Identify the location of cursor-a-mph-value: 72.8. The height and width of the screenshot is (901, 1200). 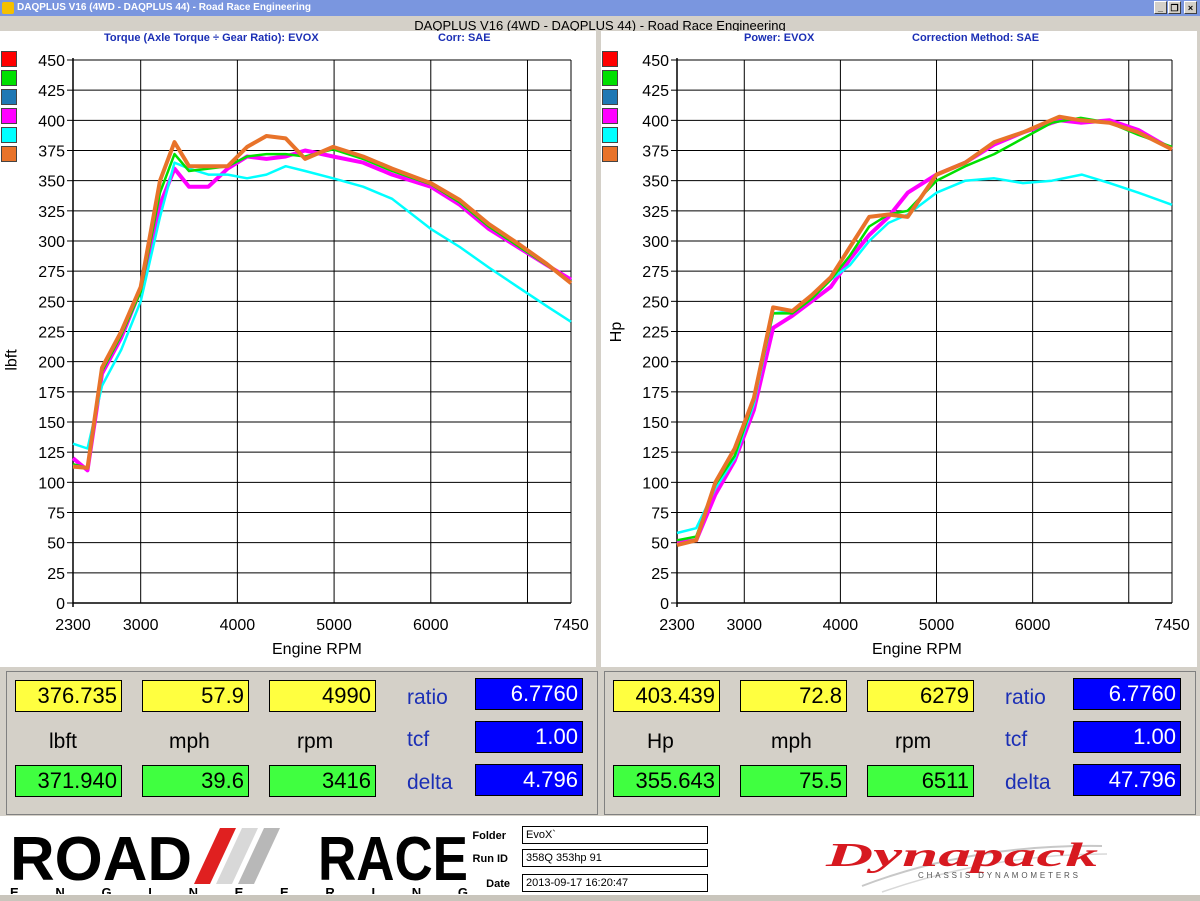
(793, 696).